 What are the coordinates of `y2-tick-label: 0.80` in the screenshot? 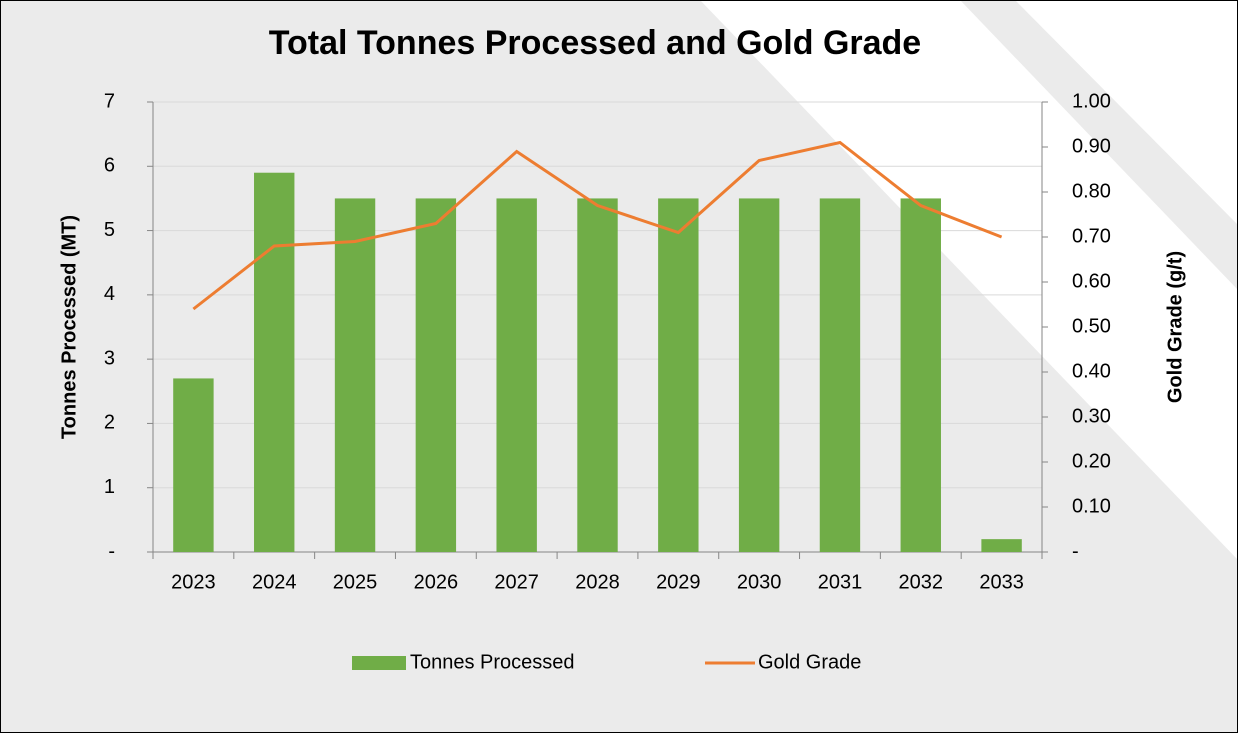 It's located at (1091, 191).